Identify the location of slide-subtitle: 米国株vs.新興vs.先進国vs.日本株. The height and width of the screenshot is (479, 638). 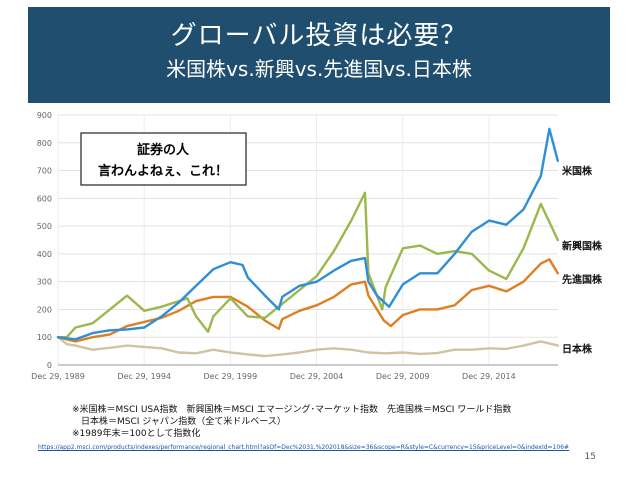
(319, 69).